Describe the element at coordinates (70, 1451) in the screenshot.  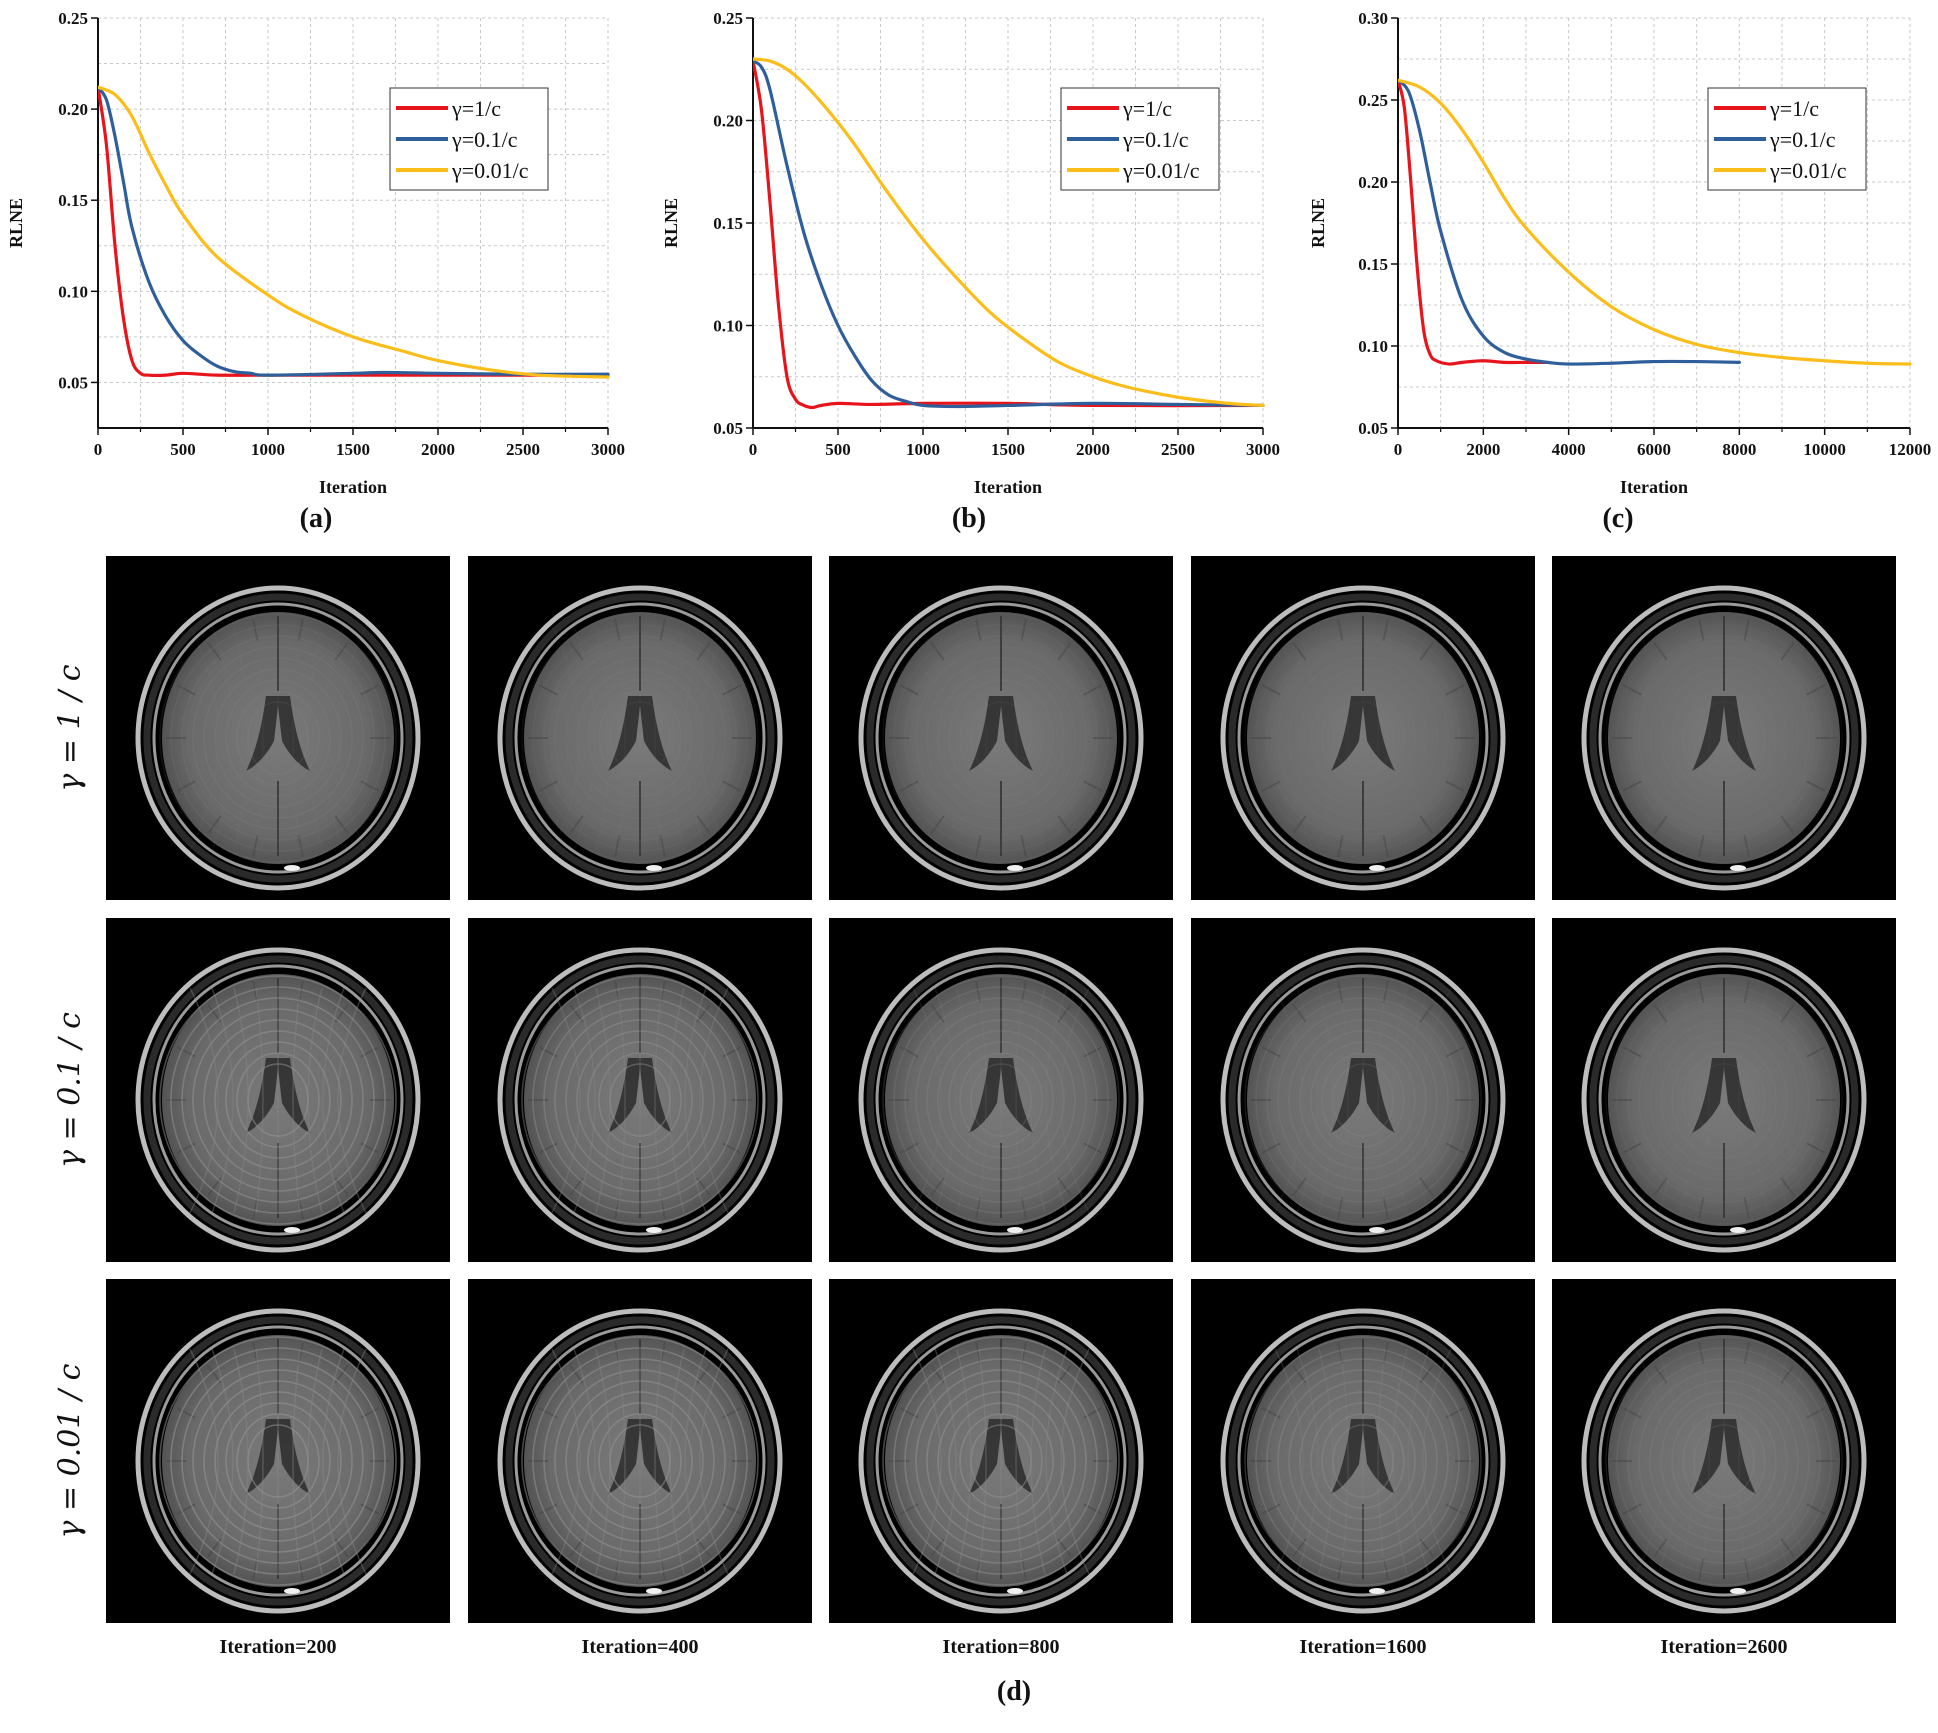
I see `row-label-2: γ = 0.01 / c` at that location.